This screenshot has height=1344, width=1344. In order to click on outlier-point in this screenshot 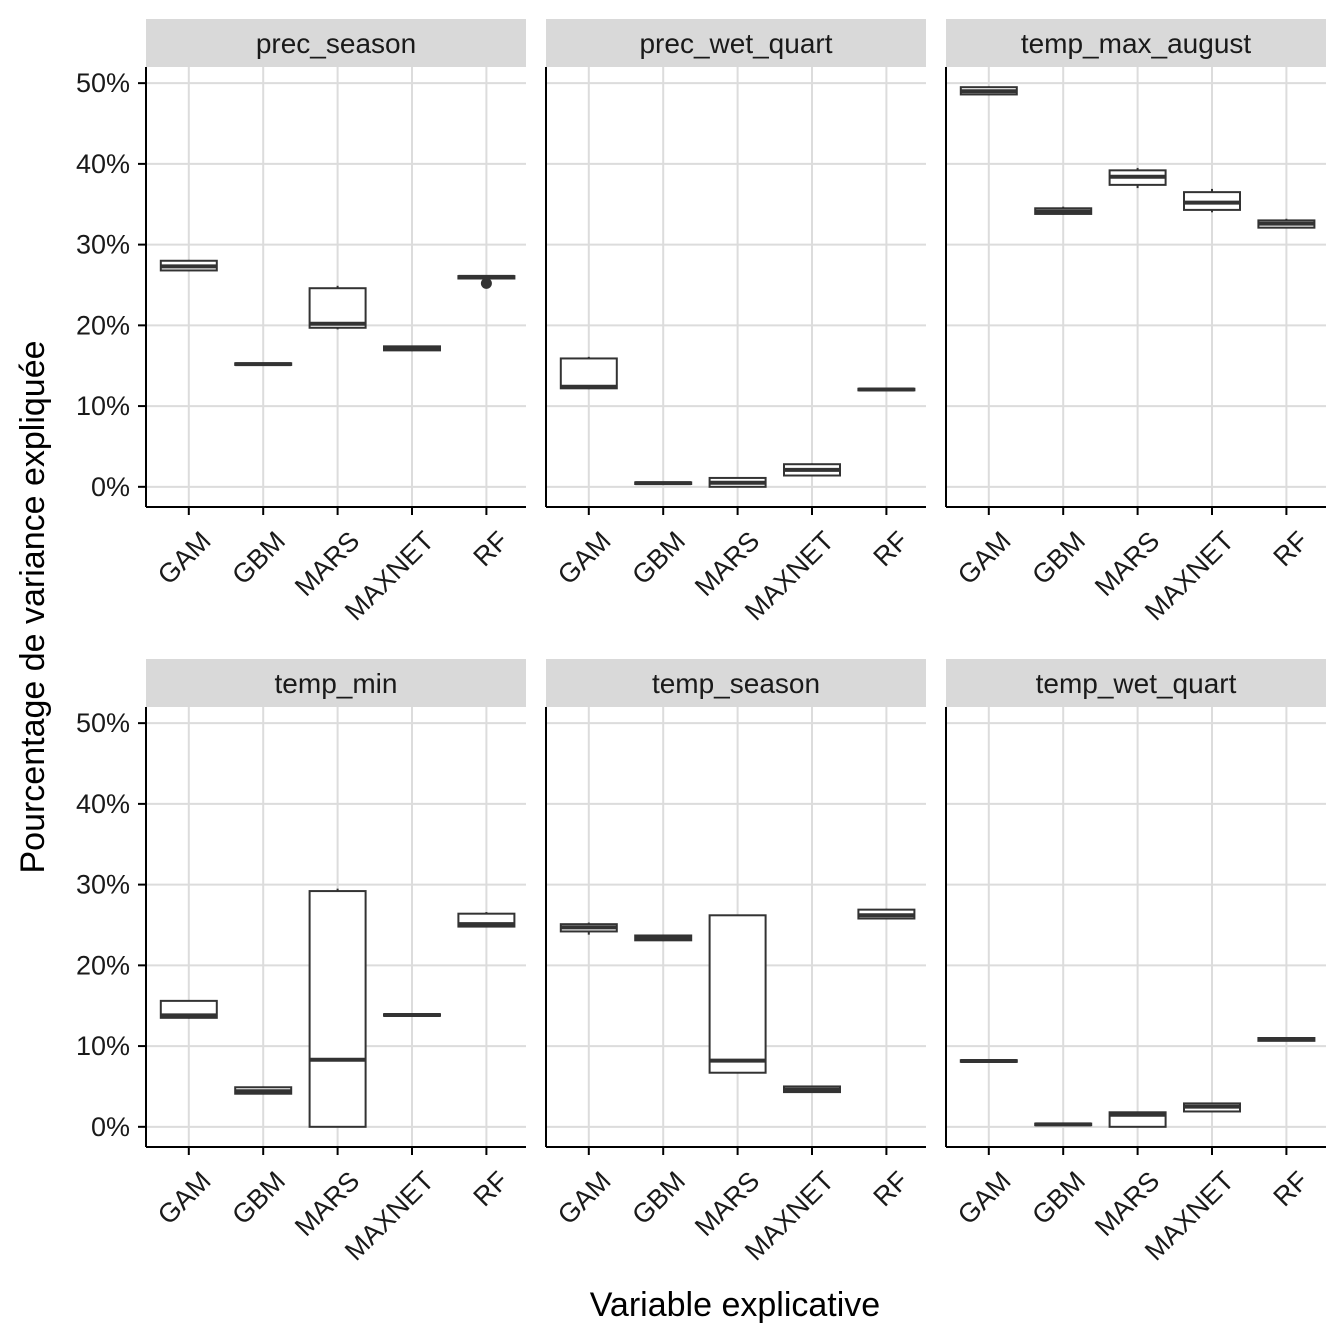, I will do `click(486, 283)`.